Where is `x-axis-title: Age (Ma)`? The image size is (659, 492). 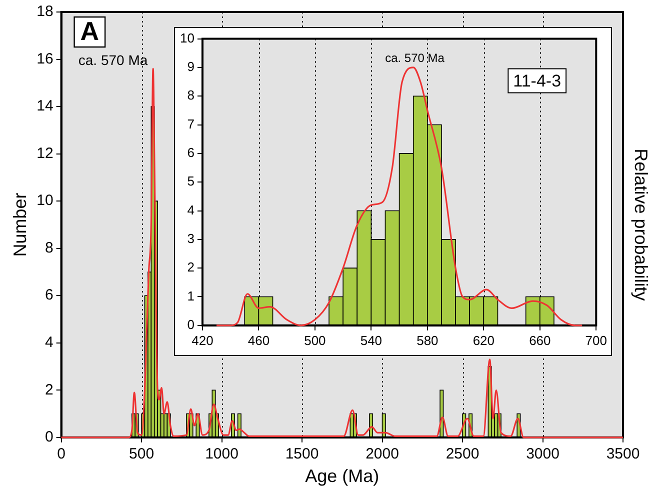
x-axis-title: Age (Ma) is located at coordinates (342, 476).